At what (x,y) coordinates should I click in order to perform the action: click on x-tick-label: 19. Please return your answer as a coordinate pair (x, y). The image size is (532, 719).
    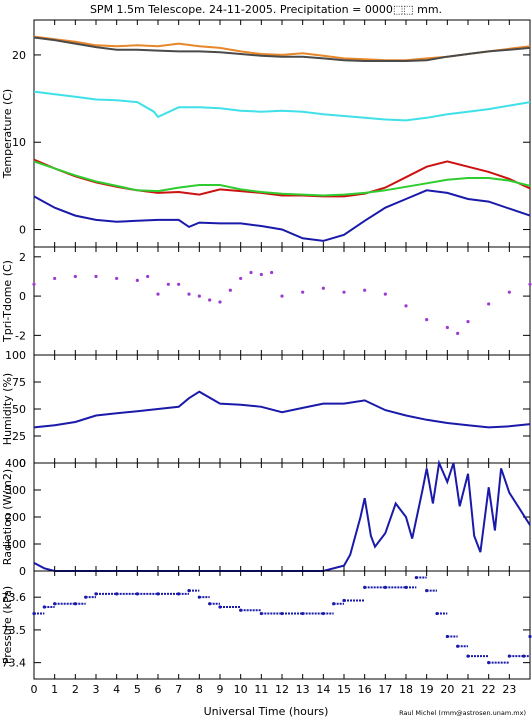
    Looking at the image, I should click on (427, 689).